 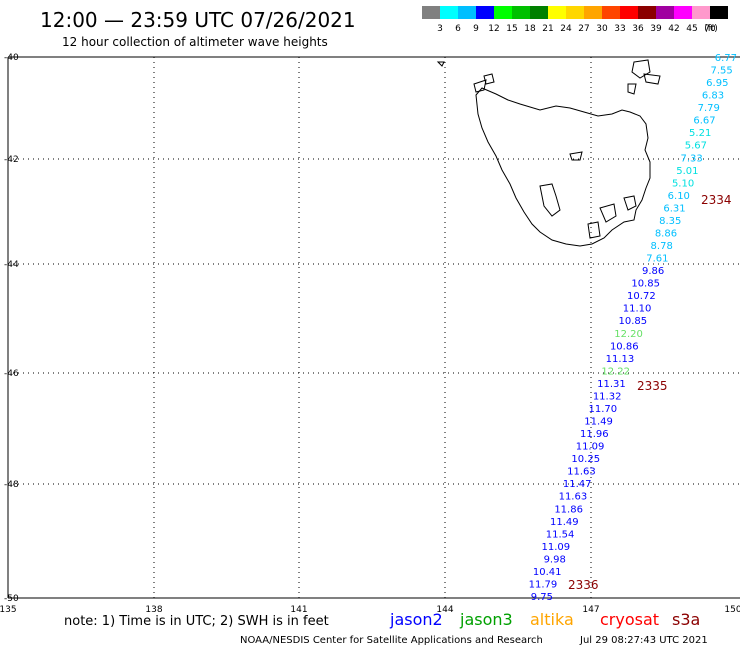 I want to click on wave-height-label: 5.01, so click(x=687, y=171).